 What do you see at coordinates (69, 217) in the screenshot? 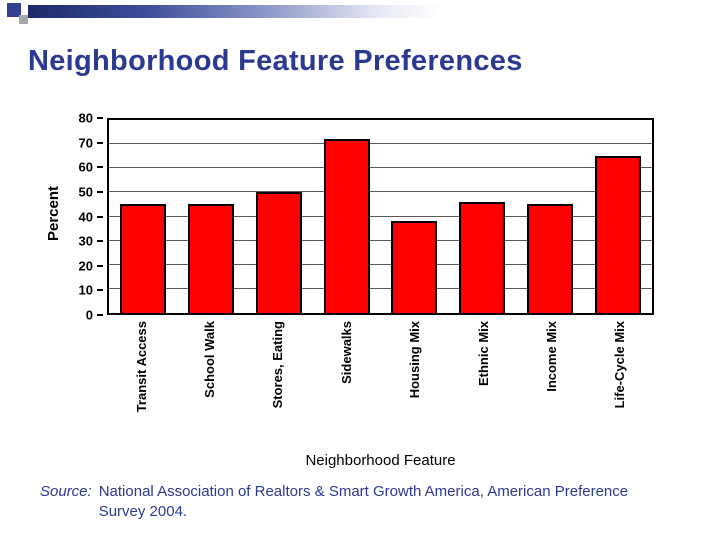
I see `y-axis-ticks: 0 10 20 30 40 50 60 70 80` at bounding box center [69, 217].